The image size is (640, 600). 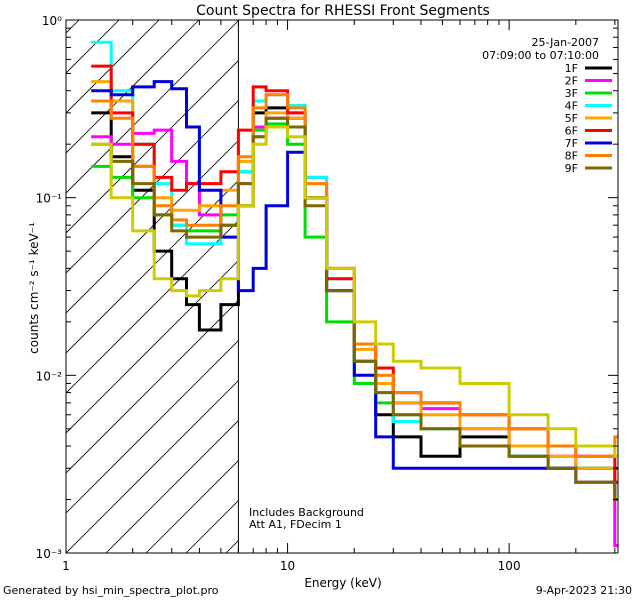 I want to click on x-tick-label: 1, so click(x=66, y=566).